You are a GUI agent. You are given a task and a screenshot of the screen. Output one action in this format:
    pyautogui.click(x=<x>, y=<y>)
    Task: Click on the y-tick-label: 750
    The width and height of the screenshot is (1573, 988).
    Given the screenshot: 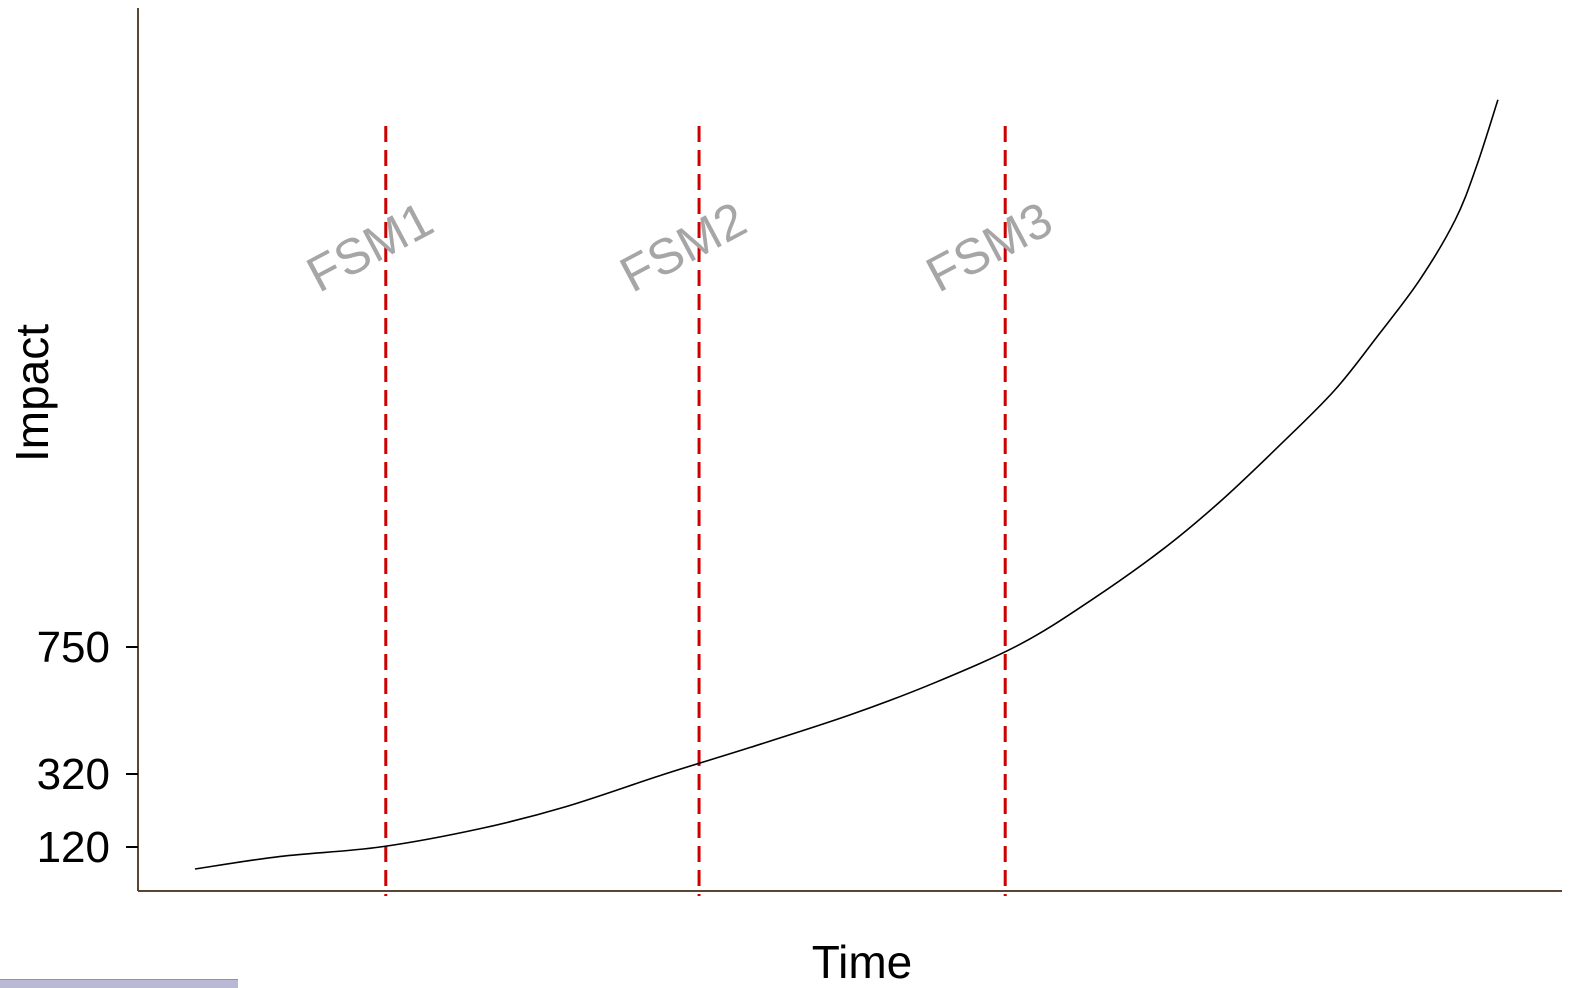 What is the action you would take?
    pyautogui.click(x=73, y=647)
    